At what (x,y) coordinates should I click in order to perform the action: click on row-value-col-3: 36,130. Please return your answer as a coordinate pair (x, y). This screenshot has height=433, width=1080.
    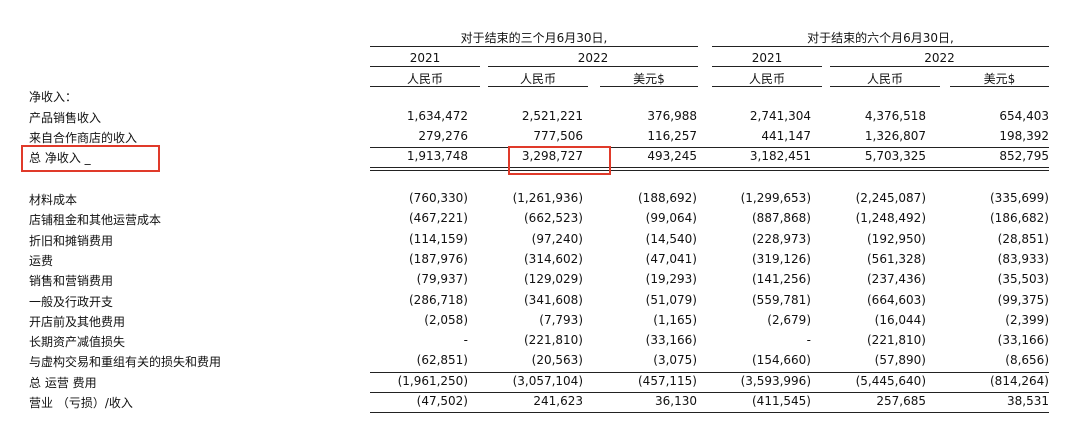
    Looking at the image, I should click on (676, 401).